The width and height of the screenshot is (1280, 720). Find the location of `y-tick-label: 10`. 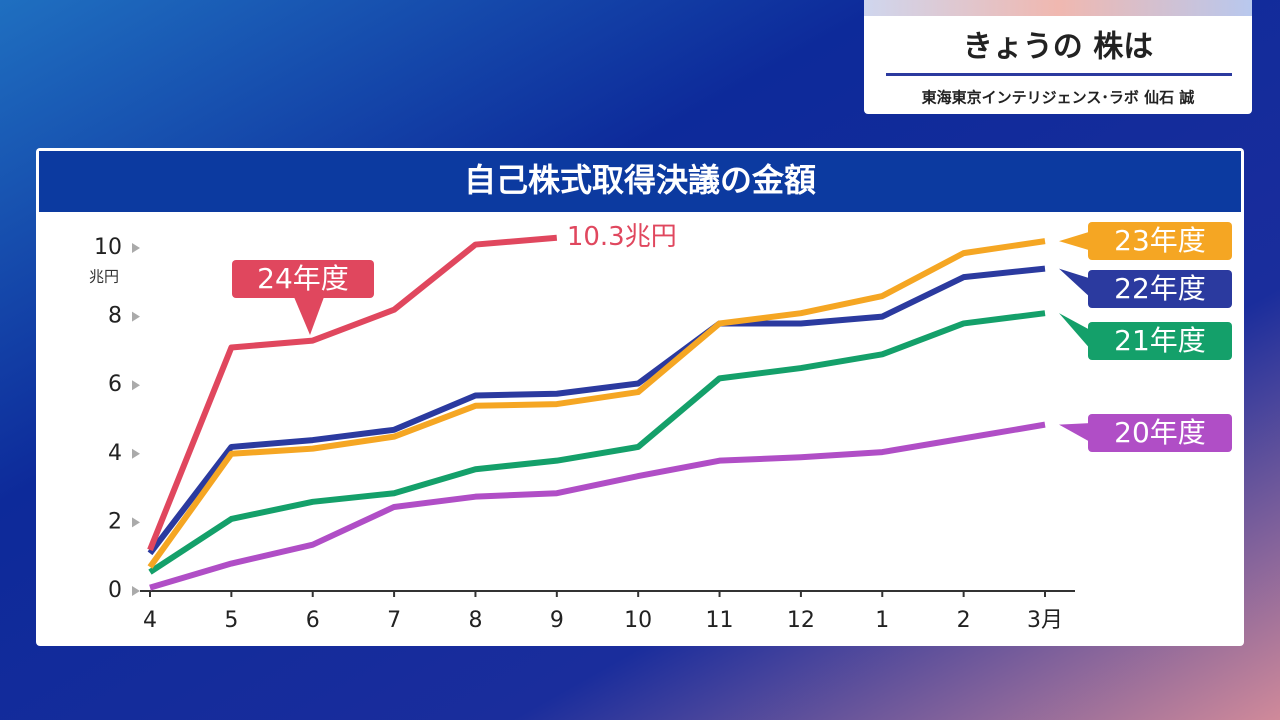

y-tick-label: 10 is located at coordinates (108, 247).